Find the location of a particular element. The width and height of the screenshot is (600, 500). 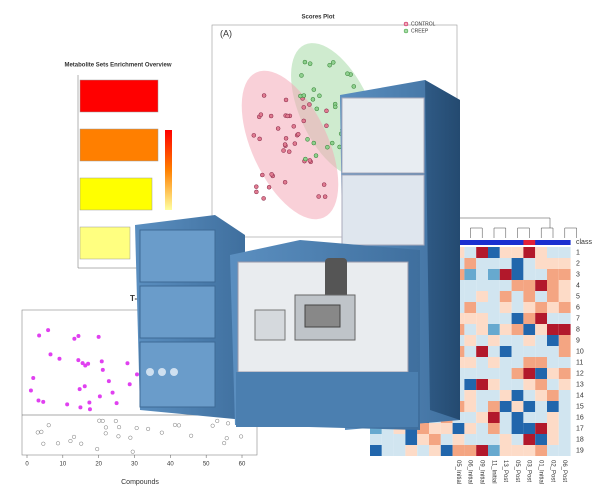

x-tick-label: 60 is located at coordinates (242, 465).